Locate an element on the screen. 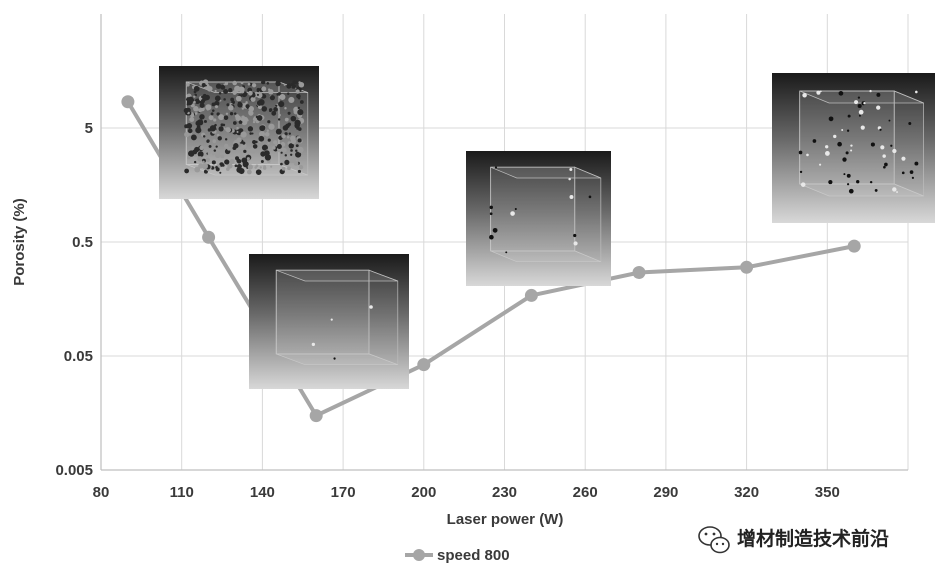  x-axis-title: Laser power (W) is located at coordinates (505, 519).